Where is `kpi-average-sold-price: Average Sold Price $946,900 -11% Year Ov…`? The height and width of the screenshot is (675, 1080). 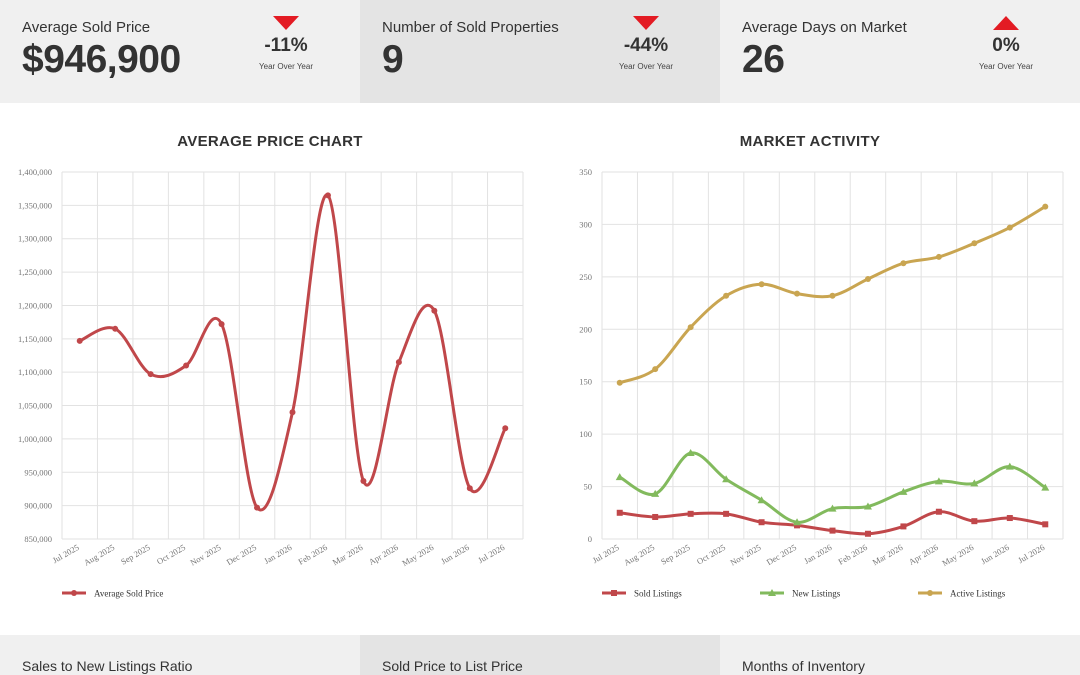
kpi-average-sold-price: Average Sold Price $946,900 -11% Year Ov… is located at coordinates (180, 51).